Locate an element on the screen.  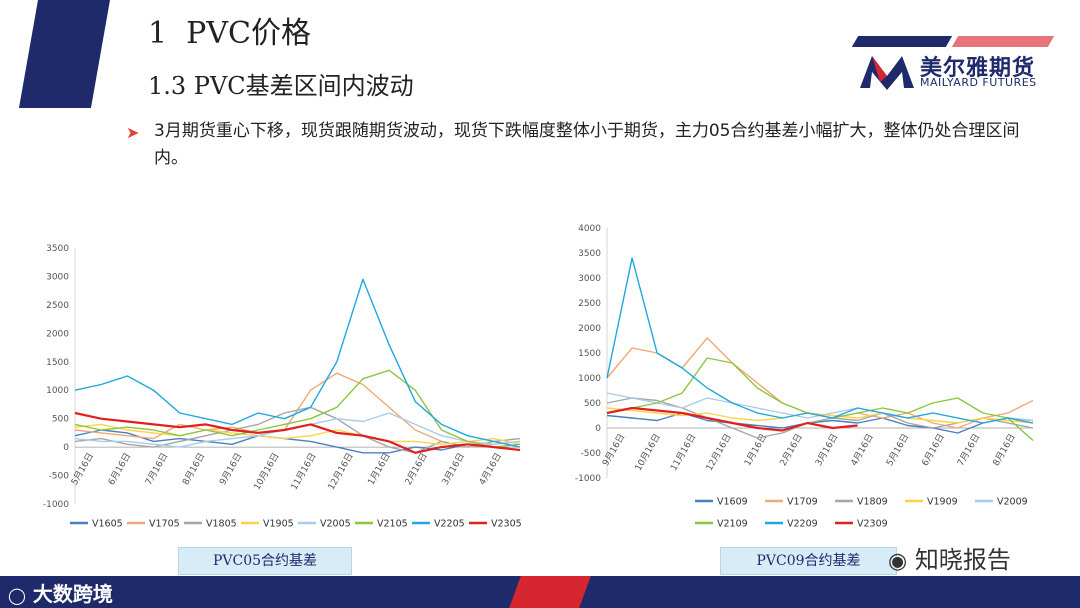
logo-bar-red is located at coordinates (1003, 41).